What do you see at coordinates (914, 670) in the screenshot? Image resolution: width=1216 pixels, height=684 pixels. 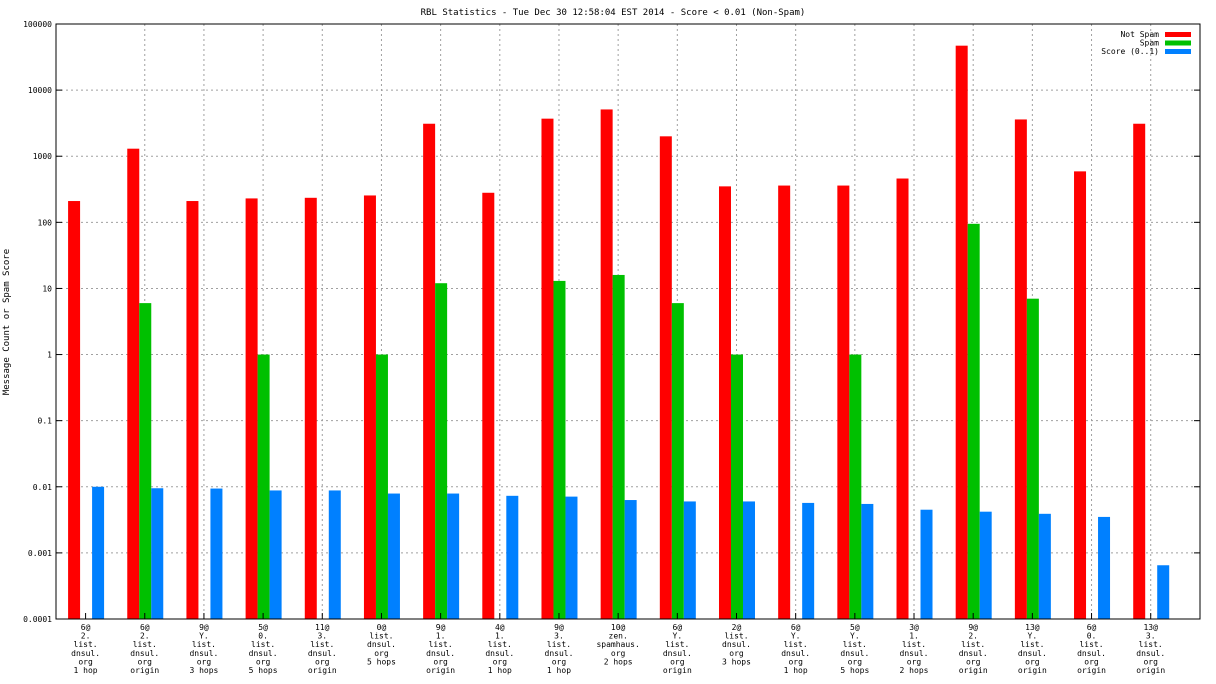 I see `x-tick-label: 2 hops` at bounding box center [914, 670].